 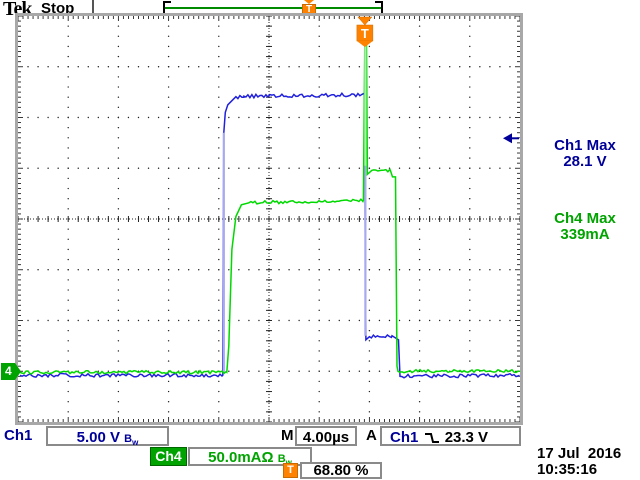 What do you see at coordinates (507, 138) in the screenshot?
I see `trigger-level-arrow-icon` at bounding box center [507, 138].